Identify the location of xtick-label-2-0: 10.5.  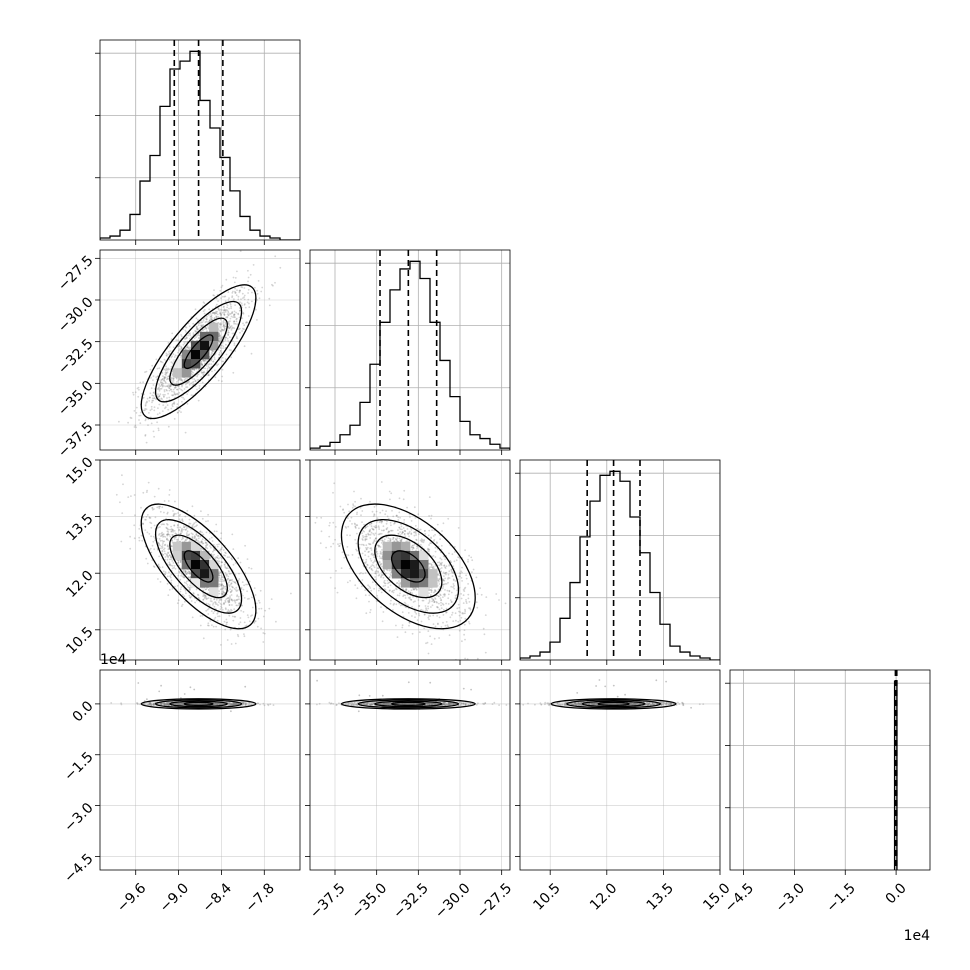
(546, 896).